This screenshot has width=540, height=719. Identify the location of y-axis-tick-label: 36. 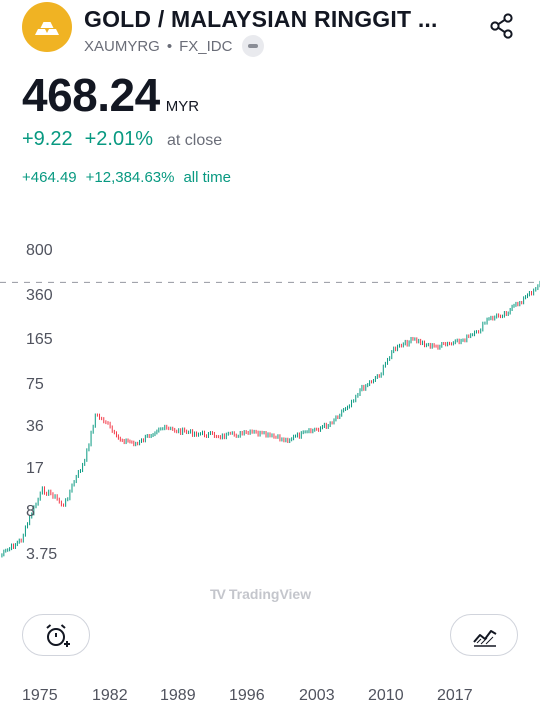
(35, 426).